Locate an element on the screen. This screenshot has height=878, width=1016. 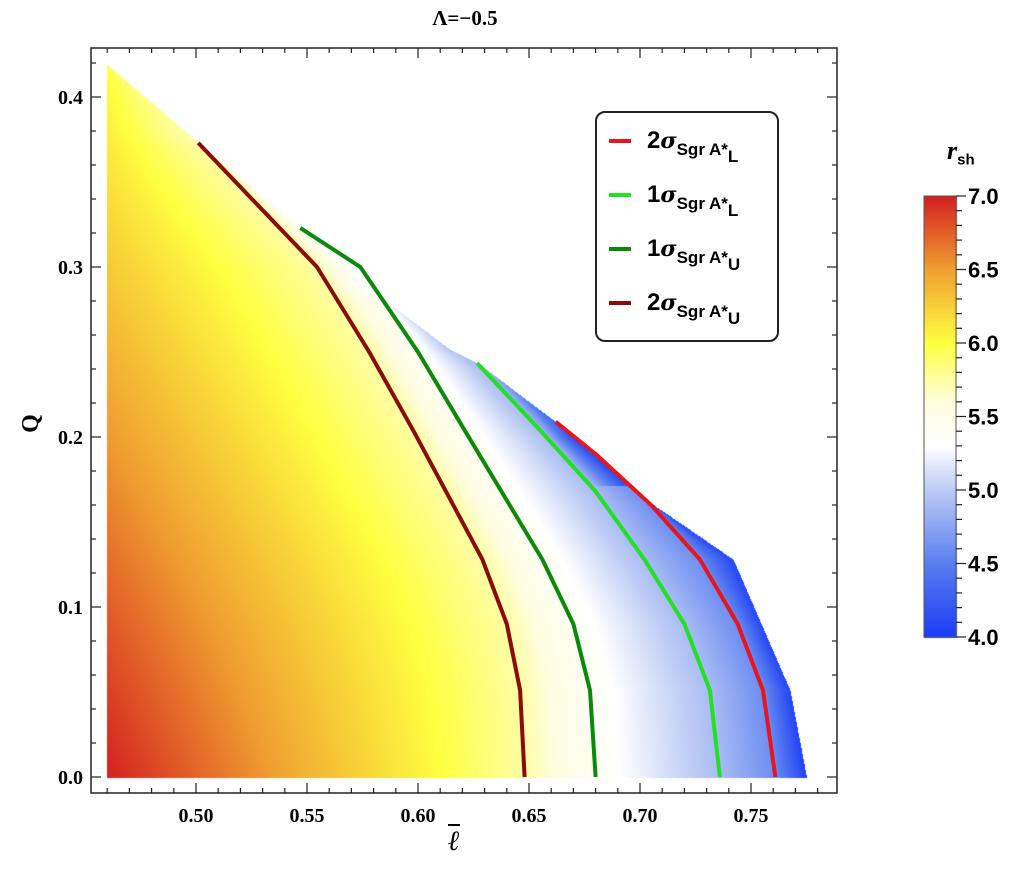
x-tick-label: 0.55 is located at coordinates (307, 816).